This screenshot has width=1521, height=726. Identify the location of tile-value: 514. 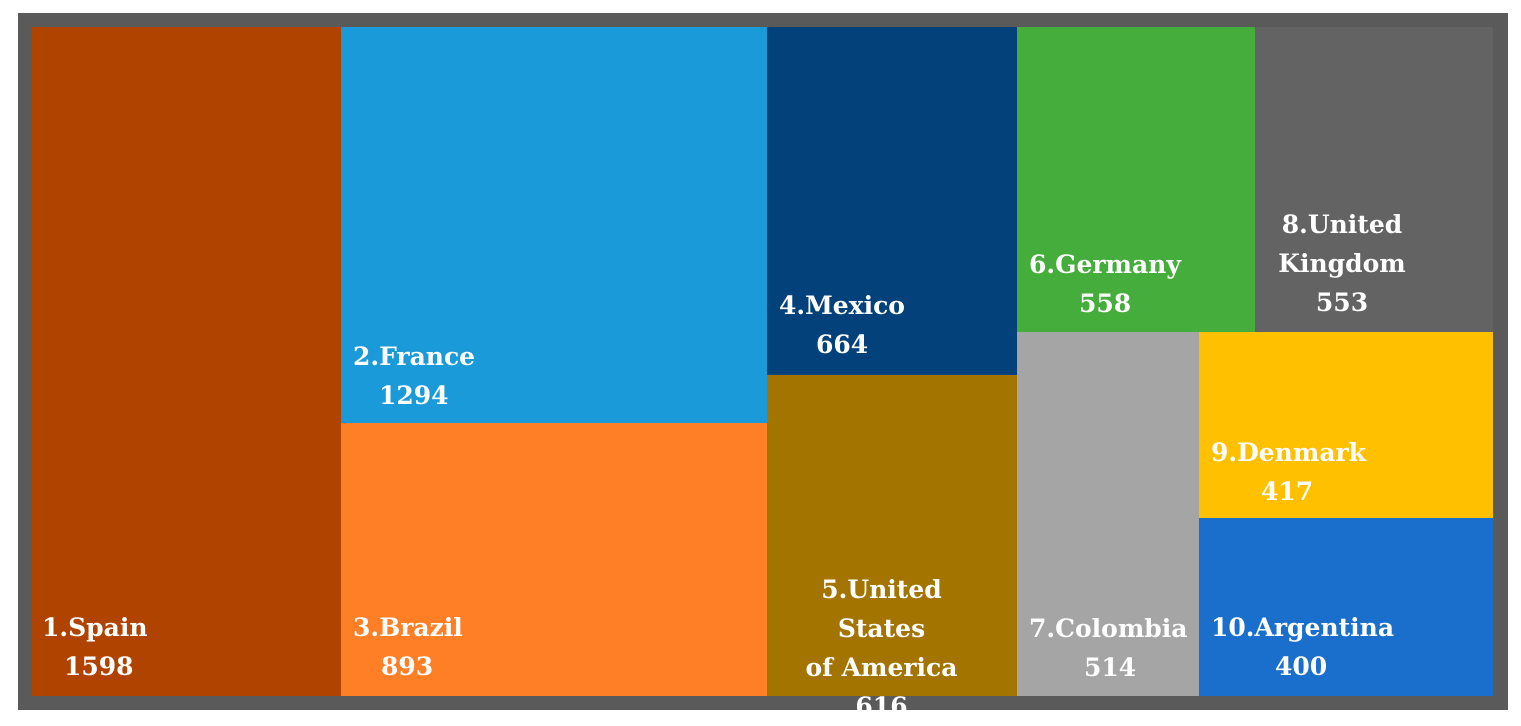
(1110, 667).